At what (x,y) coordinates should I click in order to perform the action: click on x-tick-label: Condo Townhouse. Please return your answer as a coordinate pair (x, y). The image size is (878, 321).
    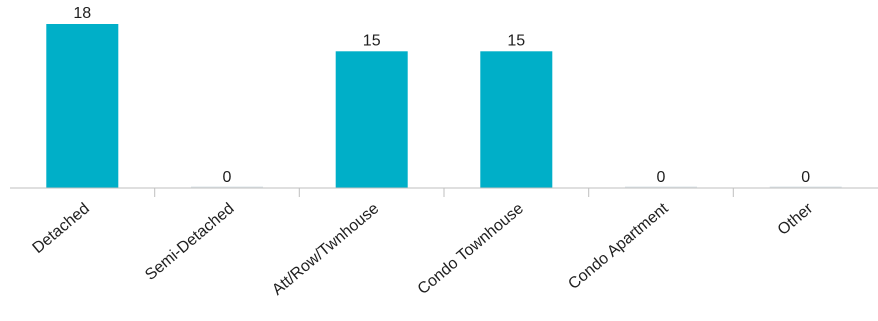
    Looking at the image, I should click on (471, 249).